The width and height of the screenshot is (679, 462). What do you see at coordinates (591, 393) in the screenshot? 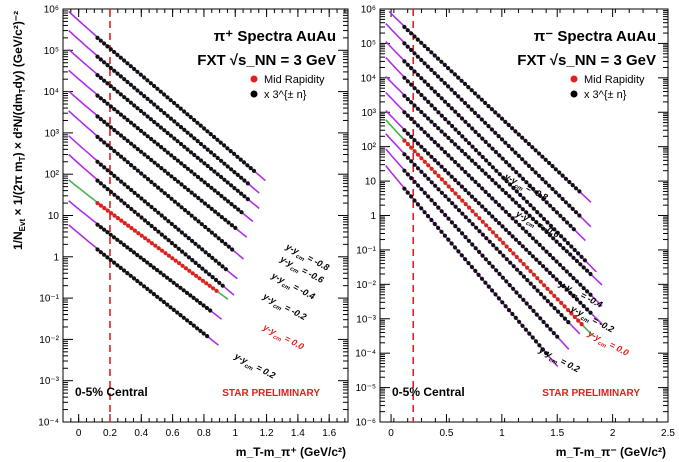
I see `preliminary-label: STAR PRELIMINARY` at bounding box center [591, 393].